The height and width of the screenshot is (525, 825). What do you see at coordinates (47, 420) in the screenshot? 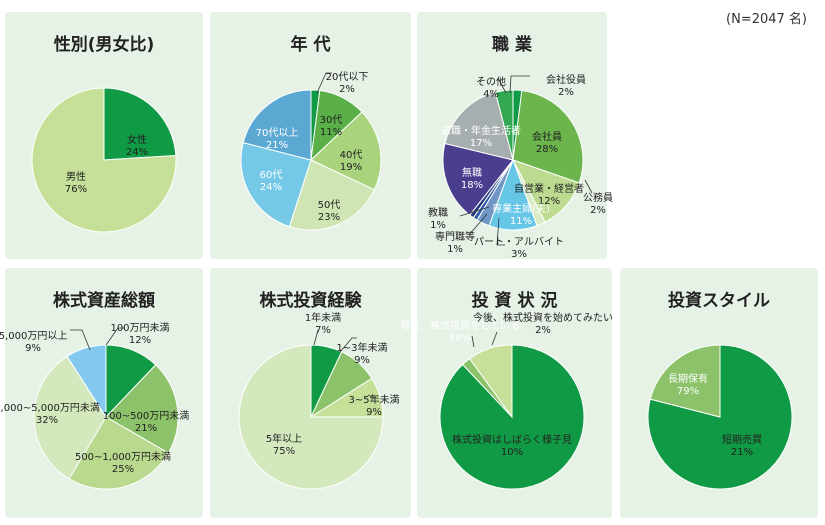
I see `assets-label-value-3: 32%` at bounding box center [47, 420].